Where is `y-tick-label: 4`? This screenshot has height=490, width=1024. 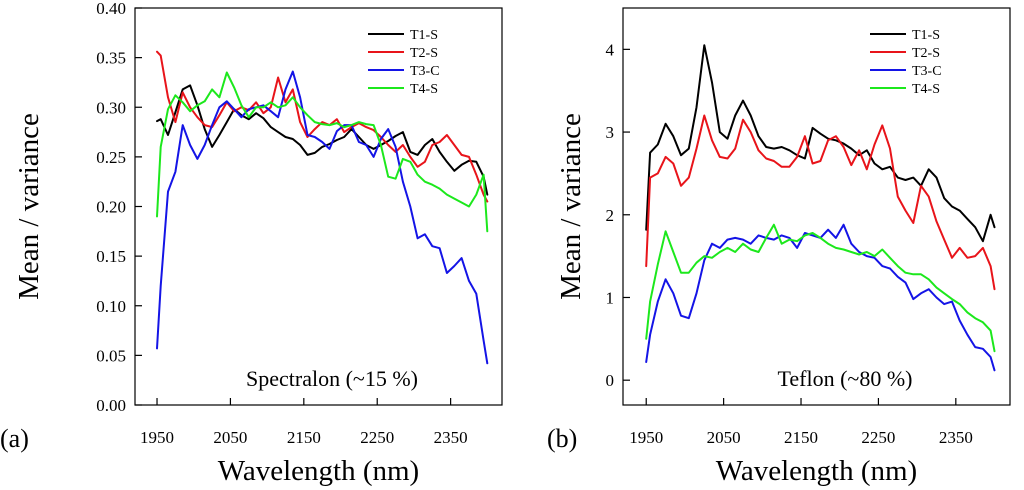
y-tick-label: 4 is located at coordinates (610, 49).